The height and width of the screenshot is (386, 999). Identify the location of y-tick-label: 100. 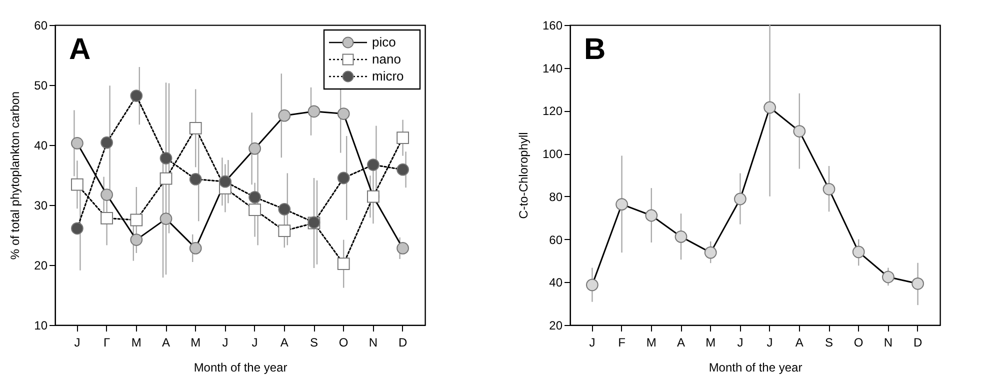
(552, 154).